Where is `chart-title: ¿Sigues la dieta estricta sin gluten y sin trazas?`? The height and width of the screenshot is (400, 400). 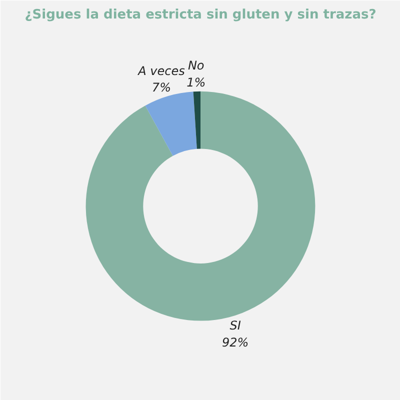
chart-title: ¿Sigues la dieta estricta sin gluten y sin trazas? is located at coordinates (200, 15).